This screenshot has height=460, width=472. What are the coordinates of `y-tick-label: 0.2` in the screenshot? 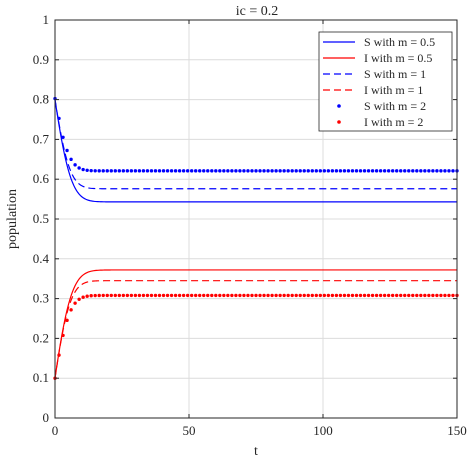 It's located at (41, 337).